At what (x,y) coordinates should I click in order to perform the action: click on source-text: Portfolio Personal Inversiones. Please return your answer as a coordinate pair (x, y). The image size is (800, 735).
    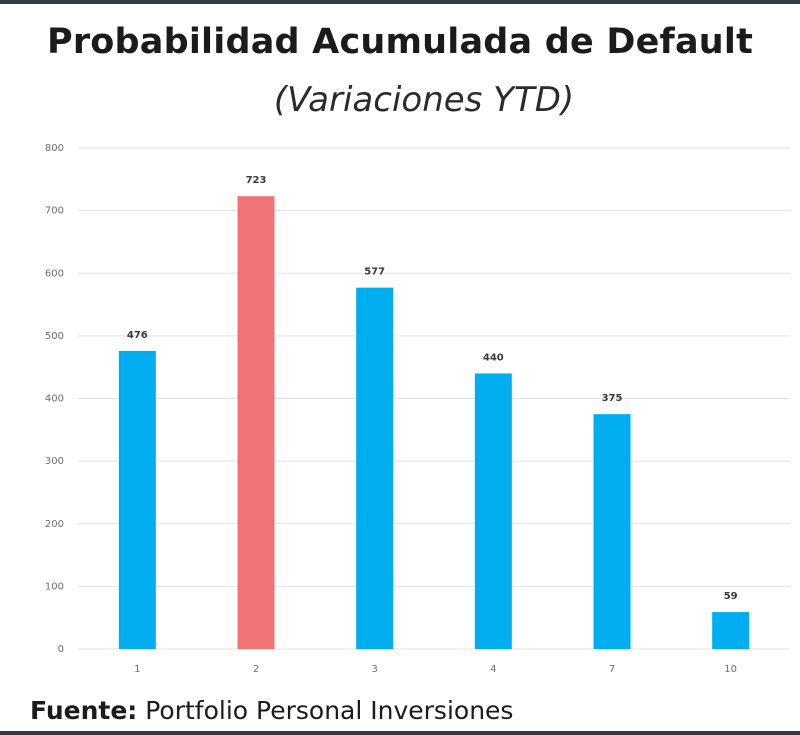
    Looking at the image, I should click on (325, 710).